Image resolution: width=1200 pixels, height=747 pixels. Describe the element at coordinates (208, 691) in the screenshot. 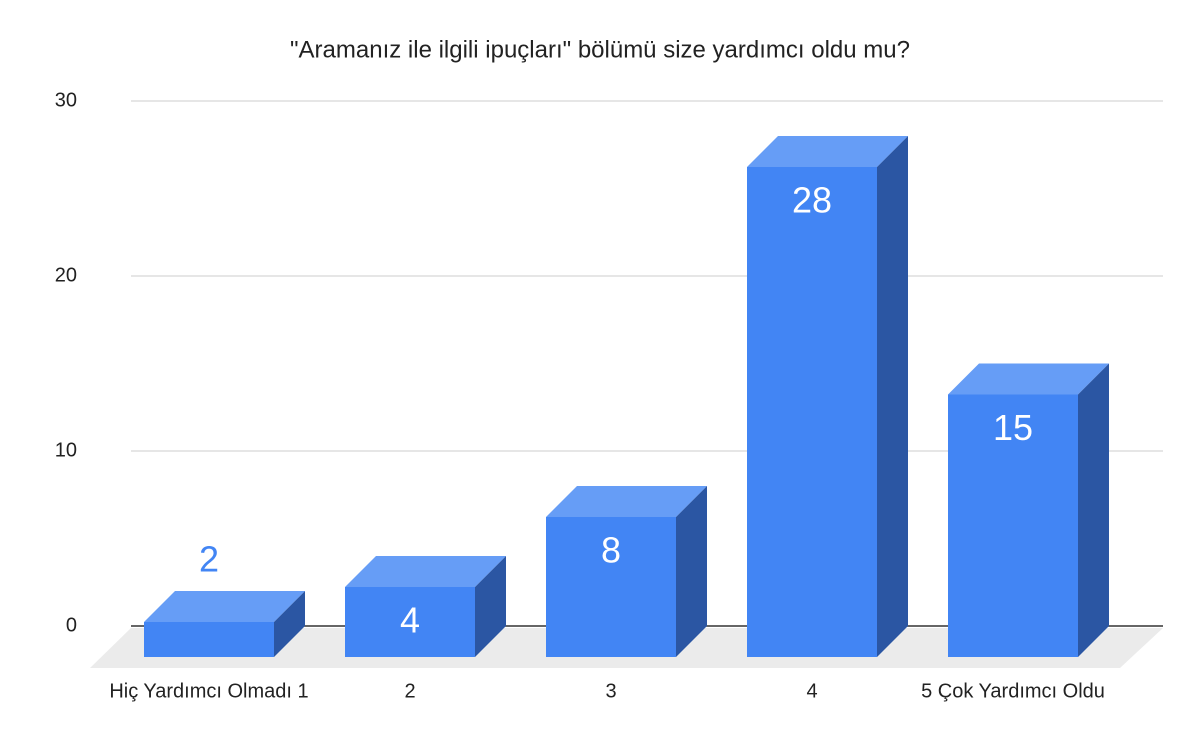

I see `x-tick-label: Hiç Yardımcı Olmadı 1` at that location.